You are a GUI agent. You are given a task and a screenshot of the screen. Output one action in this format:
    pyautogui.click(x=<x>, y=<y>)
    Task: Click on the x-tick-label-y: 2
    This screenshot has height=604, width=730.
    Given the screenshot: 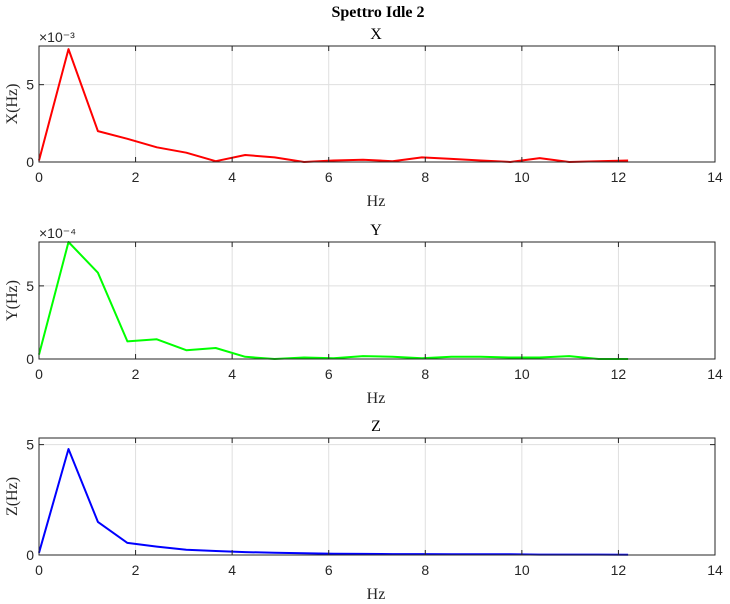 What is the action you would take?
    pyautogui.click(x=136, y=374)
    